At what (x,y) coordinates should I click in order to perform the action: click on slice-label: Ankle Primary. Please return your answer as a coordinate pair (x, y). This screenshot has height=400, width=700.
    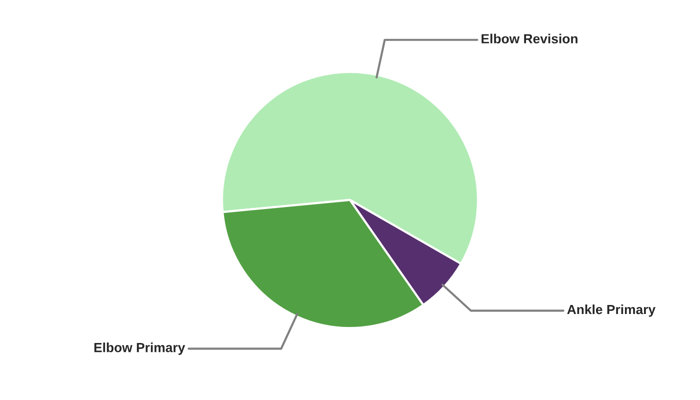
    Looking at the image, I should click on (611, 310).